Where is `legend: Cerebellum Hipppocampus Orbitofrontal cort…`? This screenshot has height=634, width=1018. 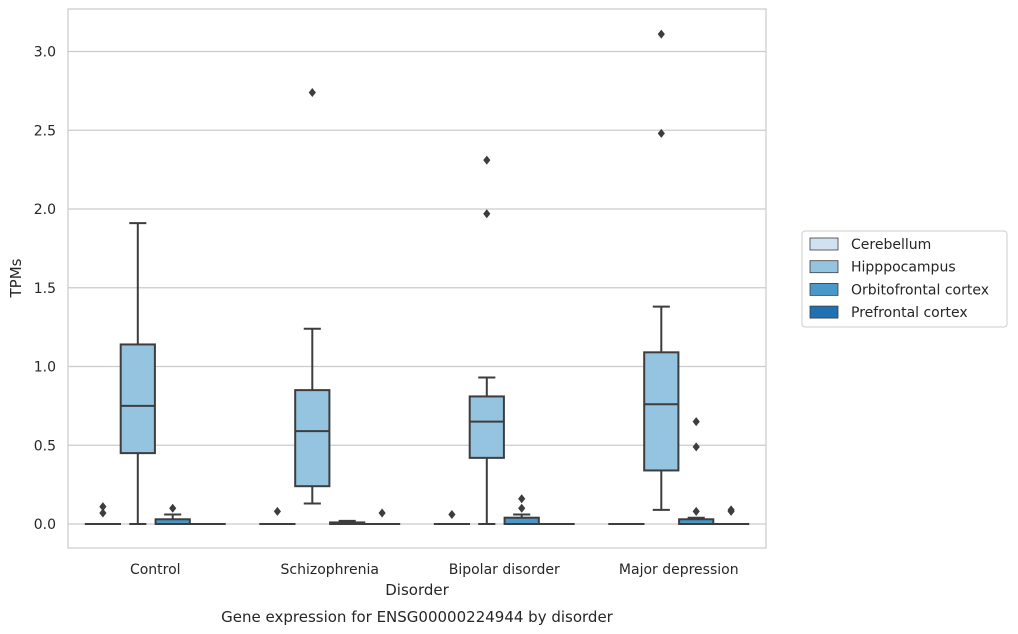 legend: Cerebellum Hipppocampus Orbitofrontal cort… is located at coordinates (904, 279).